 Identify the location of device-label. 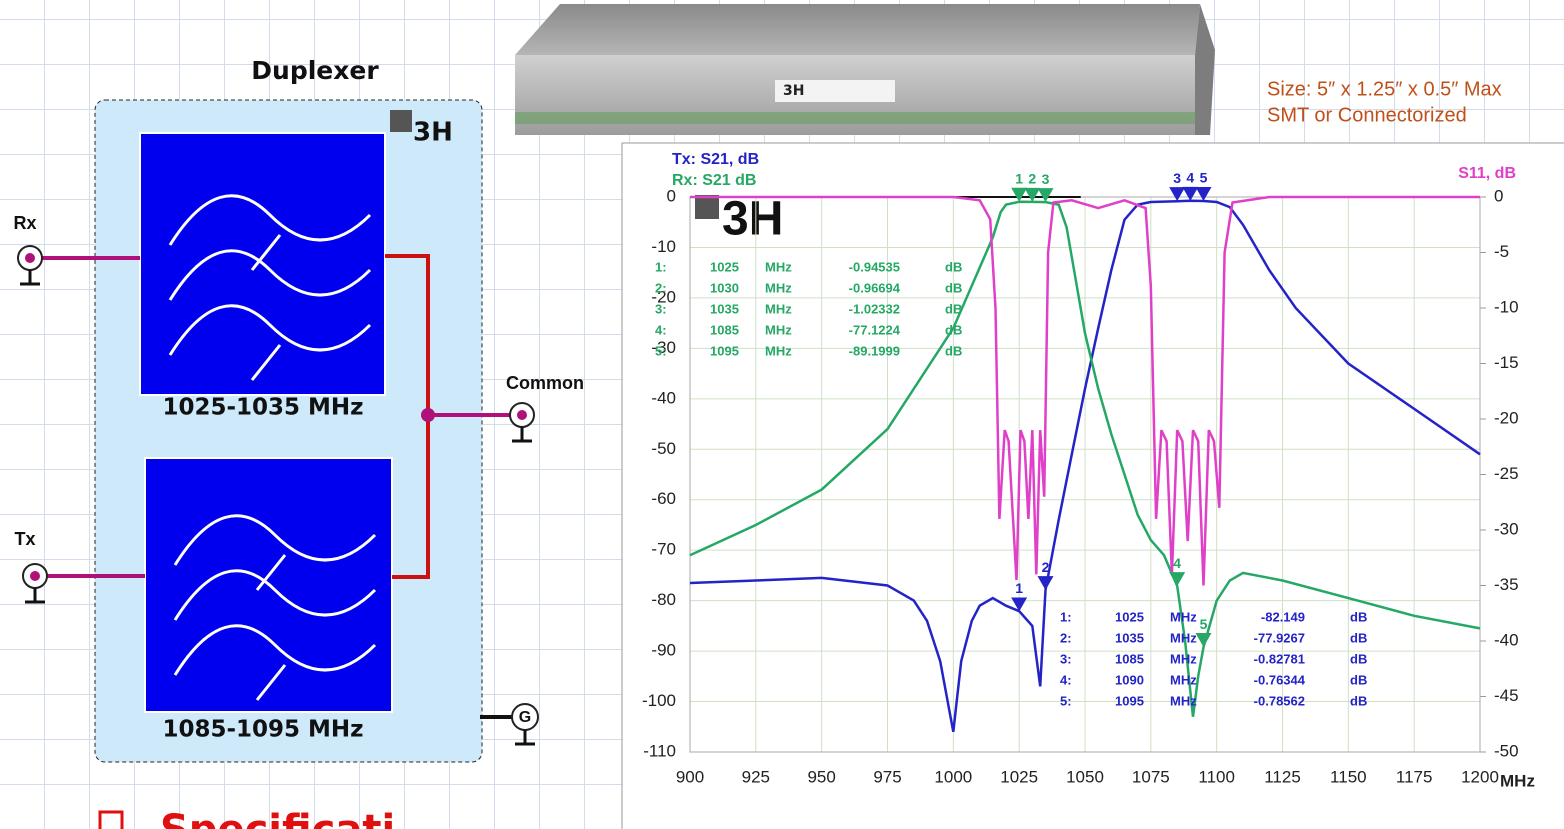
(835, 91).